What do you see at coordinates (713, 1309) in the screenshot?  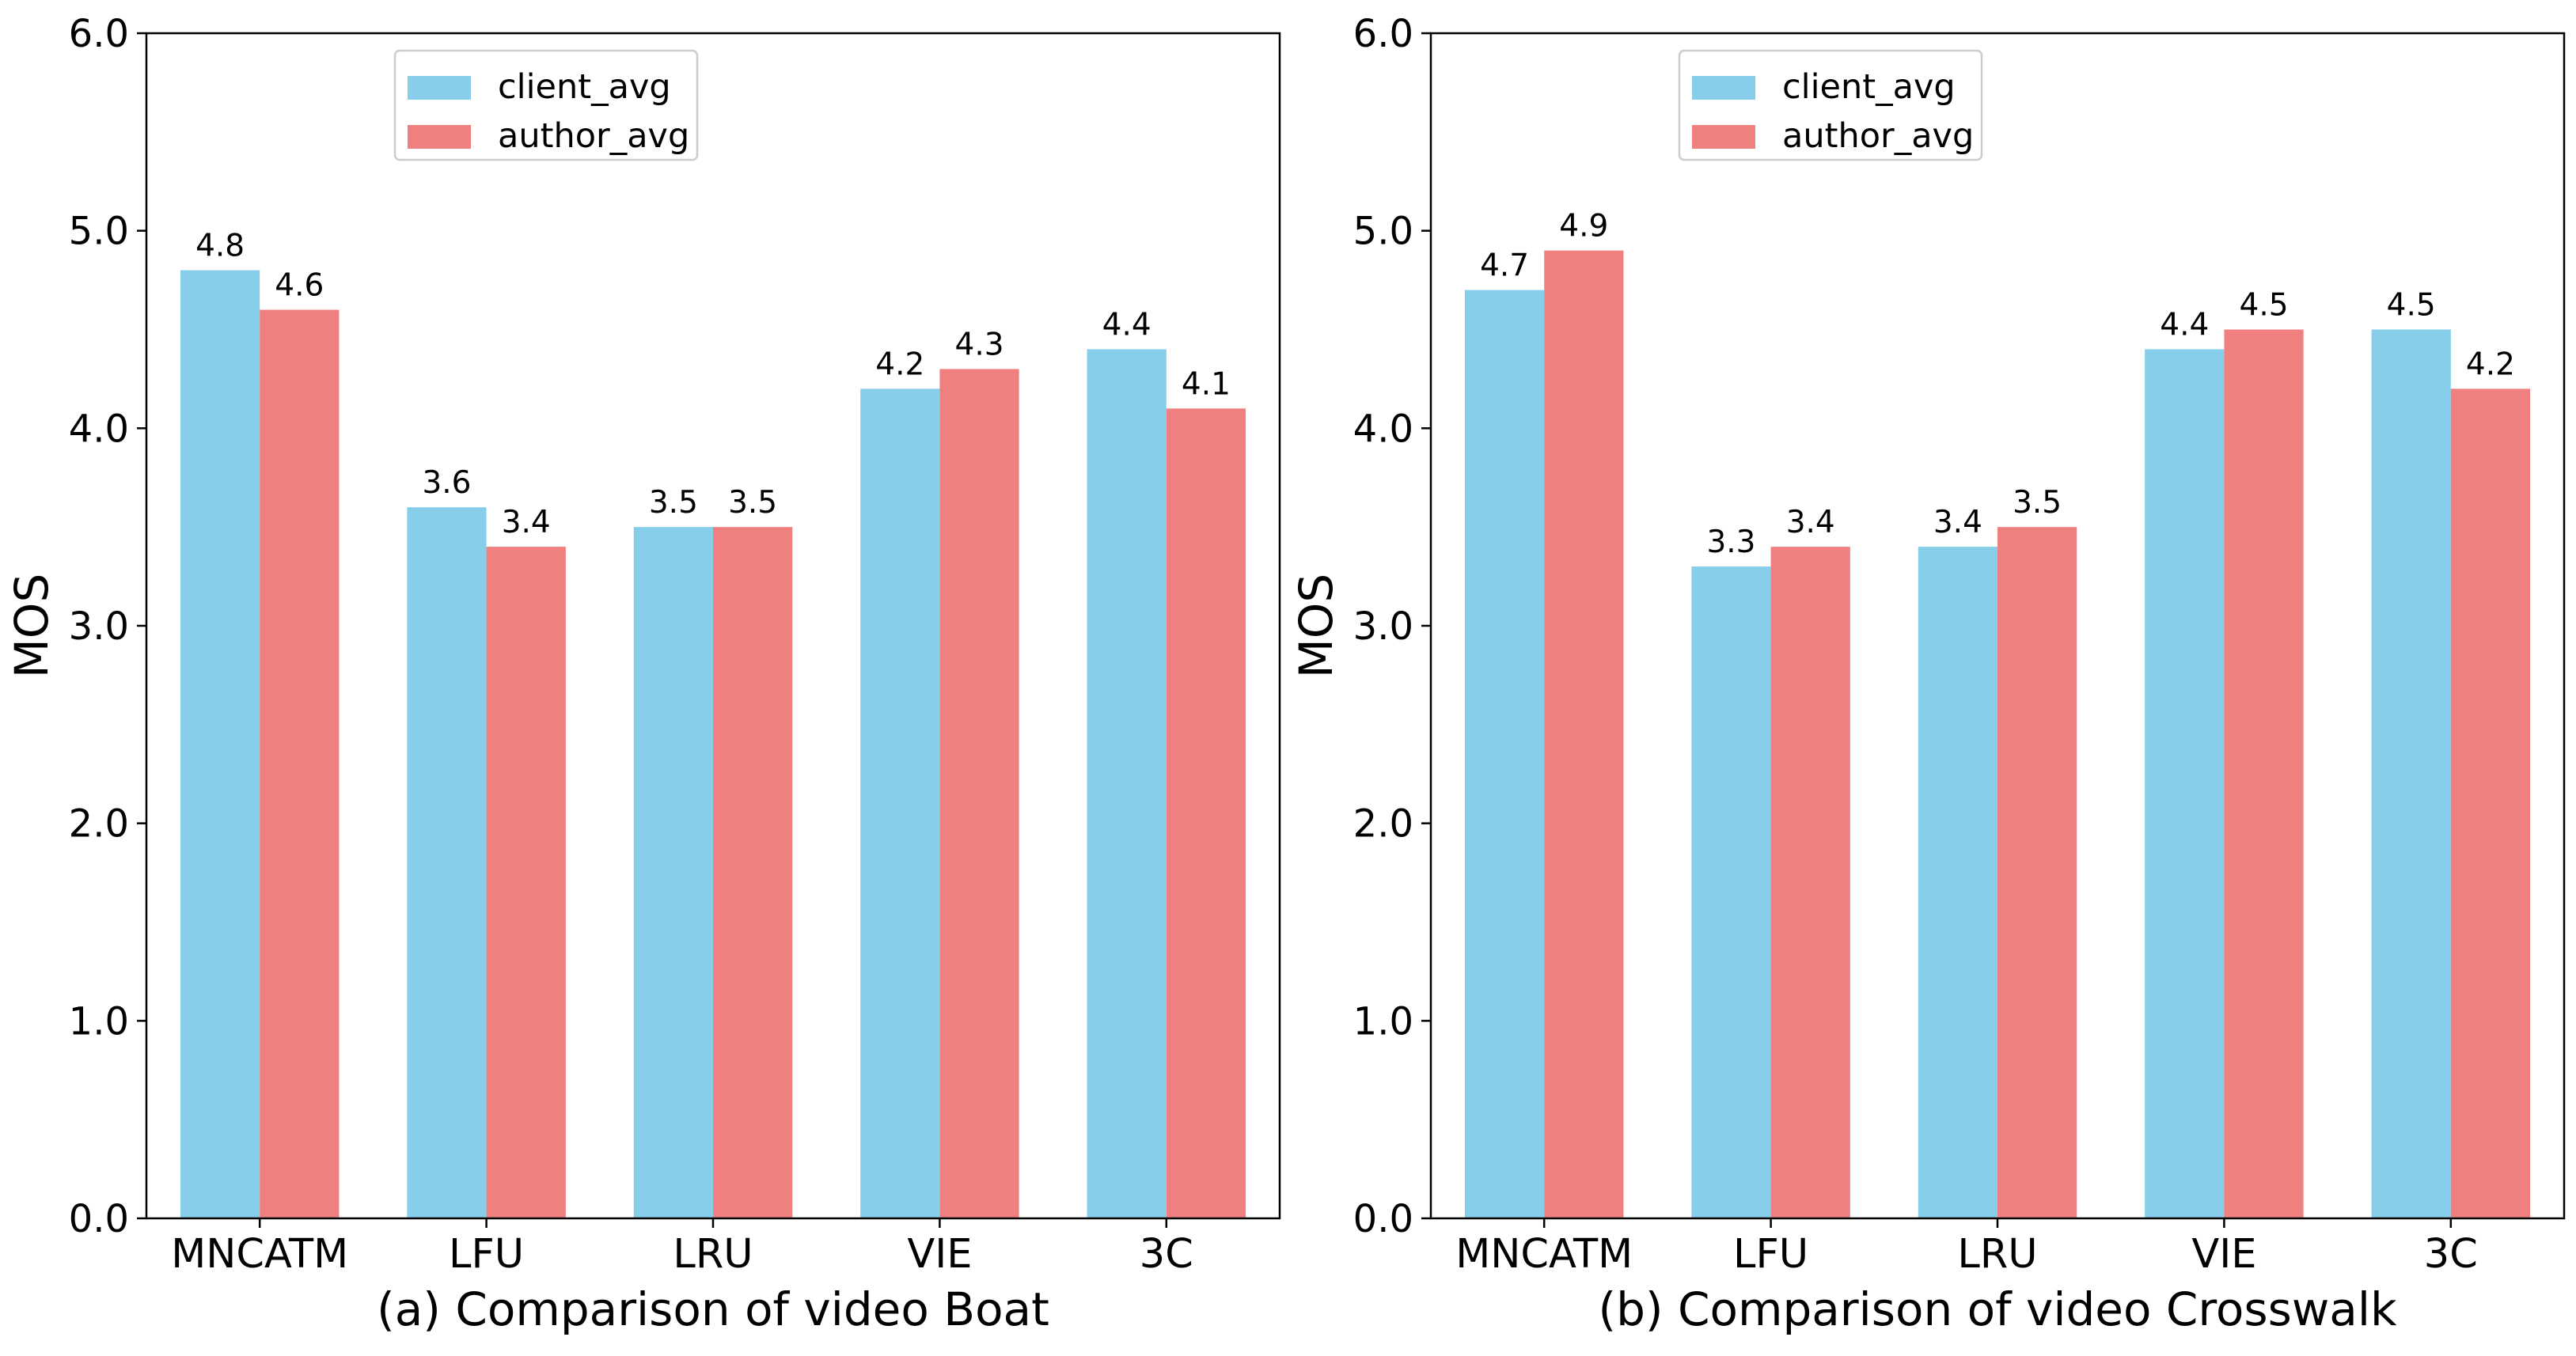 I see `panel-caption: (a) Comparison of video Boat` at bounding box center [713, 1309].